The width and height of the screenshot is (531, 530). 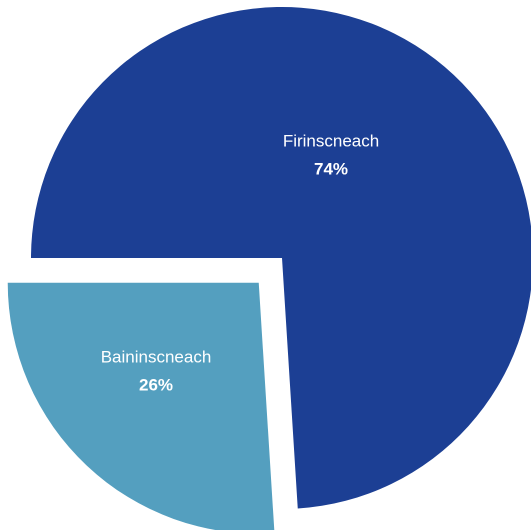 What do you see at coordinates (331, 140) in the screenshot?
I see `slice-label: Firinscneach` at bounding box center [331, 140].